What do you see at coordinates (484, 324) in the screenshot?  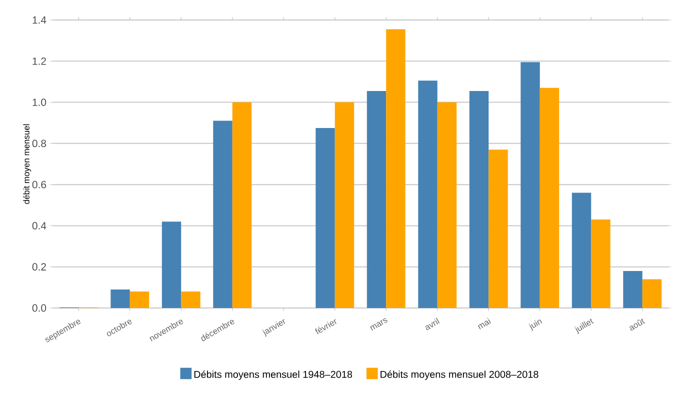 I see `x-tick-label: mai` at bounding box center [484, 324].